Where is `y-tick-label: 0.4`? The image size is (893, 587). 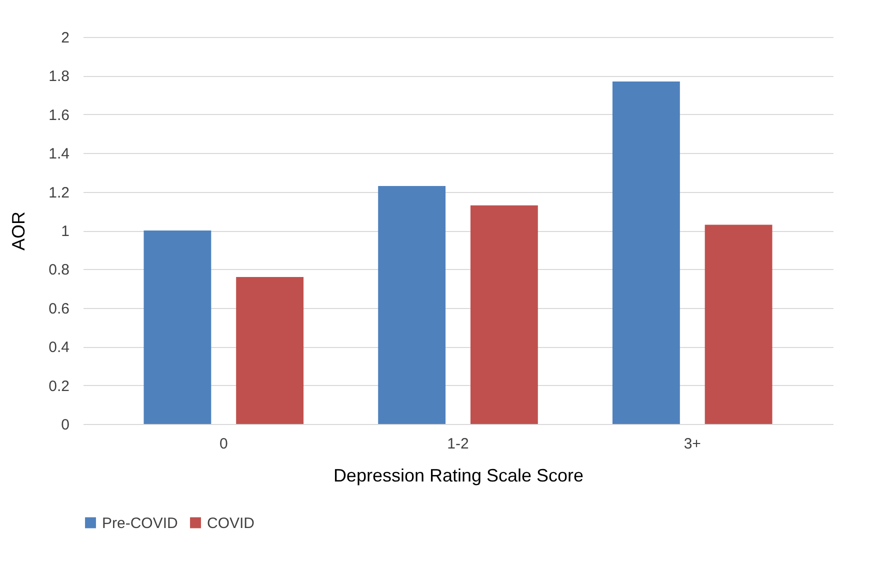 y-tick-label: 0.4 is located at coordinates (59, 347).